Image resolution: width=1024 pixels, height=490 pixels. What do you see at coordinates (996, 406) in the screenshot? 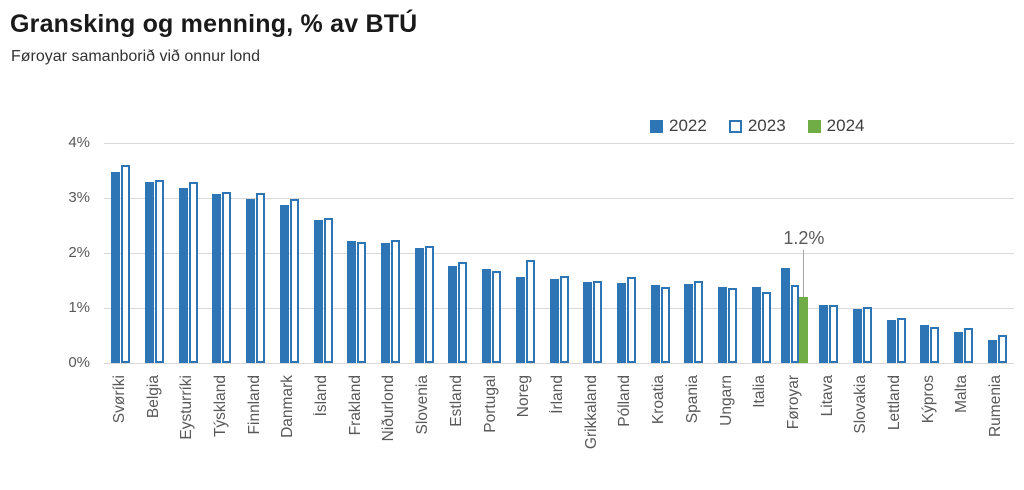
I see `x-axis-category-label: Rumenia` at bounding box center [996, 406].